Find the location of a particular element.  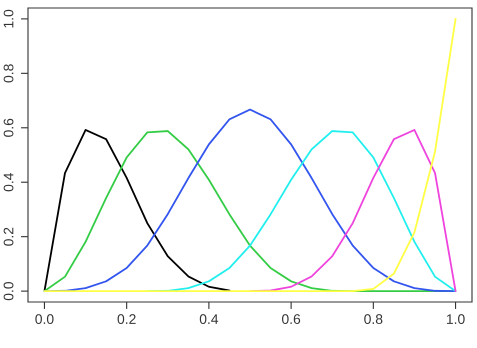

y-tick-label: 1.0 is located at coordinates (9, 19).